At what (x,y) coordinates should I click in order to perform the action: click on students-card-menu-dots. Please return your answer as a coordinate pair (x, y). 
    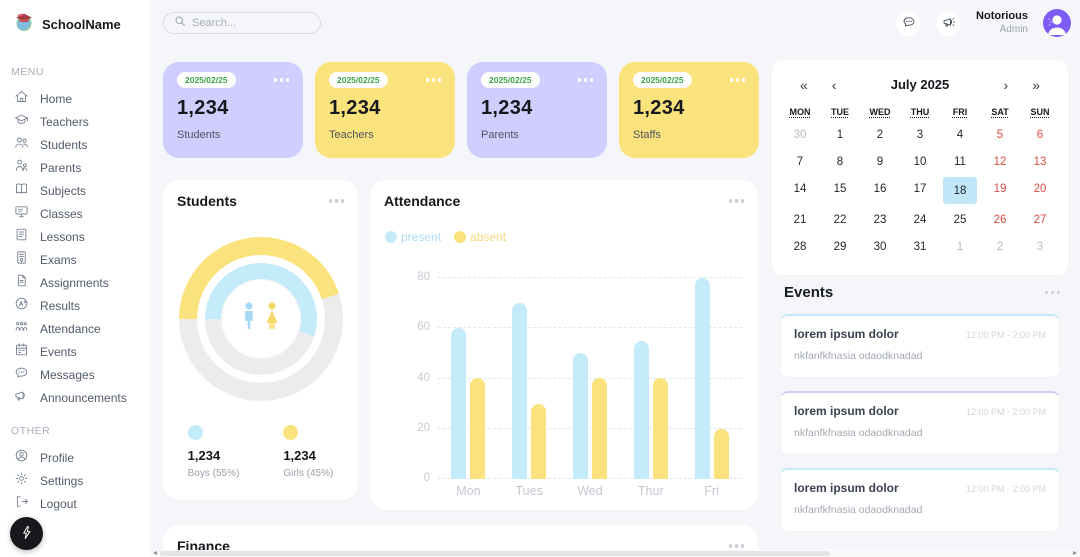
    Looking at the image, I should click on (336, 201).